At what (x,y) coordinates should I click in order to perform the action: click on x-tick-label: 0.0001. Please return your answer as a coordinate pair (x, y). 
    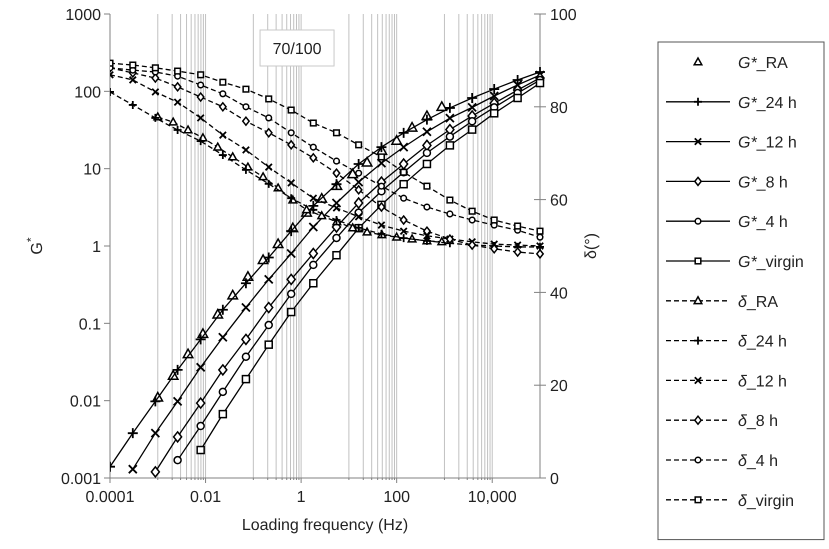
    Looking at the image, I should click on (110, 497).